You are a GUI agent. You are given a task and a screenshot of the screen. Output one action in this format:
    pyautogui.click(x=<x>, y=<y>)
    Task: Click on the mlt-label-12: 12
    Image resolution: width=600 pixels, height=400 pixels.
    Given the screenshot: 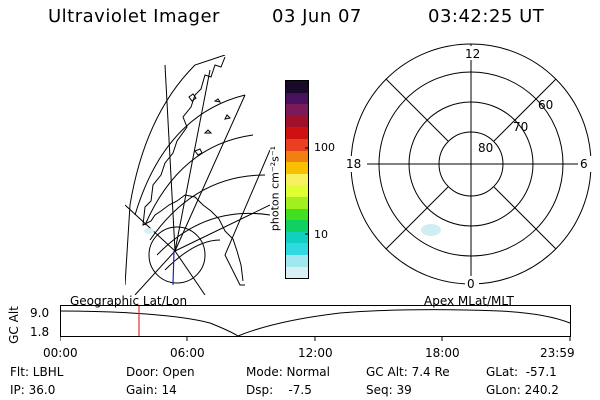 What is the action you would take?
    pyautogui.click(x=473, y=54)
    